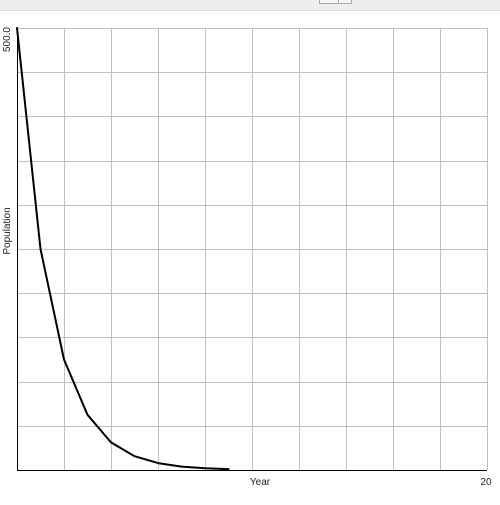 Image resolution: width=500 pixels, height=505 pixels. What do you see at coordinates (7, 230) in the screenshot?
I see `y-axis-title: Population` at bounding box center [7, 230].